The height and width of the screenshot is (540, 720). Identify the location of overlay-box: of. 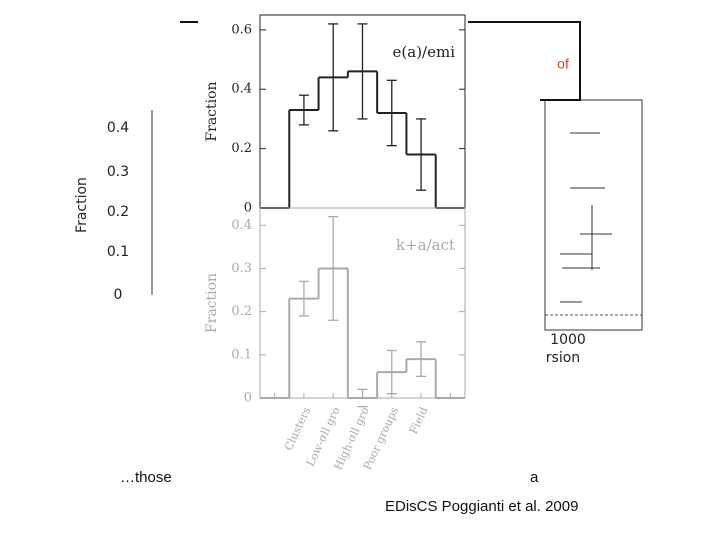
(380, 61).